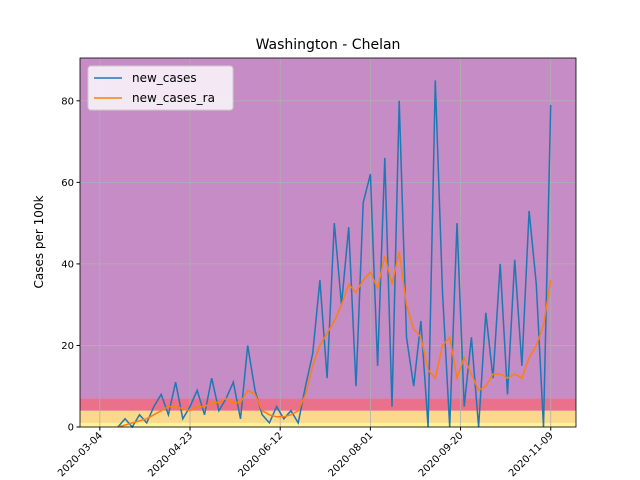 This screenshot has width=640, height=480. What do you see at coordinates (170, 454) in the screenshot?
I see `x-tick-label: 2020-04-23` at bounding box center [170, 454].